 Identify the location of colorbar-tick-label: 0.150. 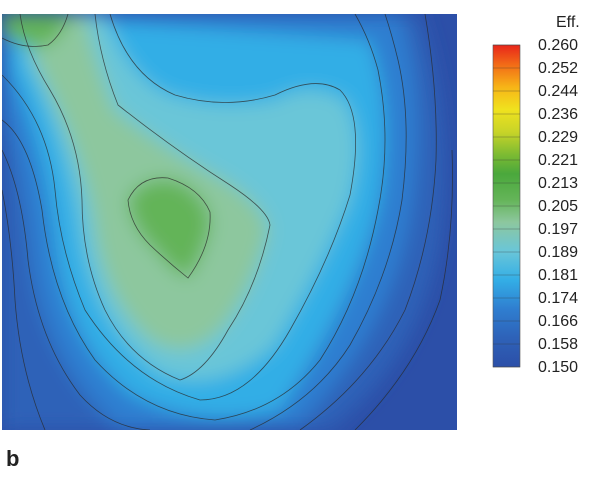
(558, 367).